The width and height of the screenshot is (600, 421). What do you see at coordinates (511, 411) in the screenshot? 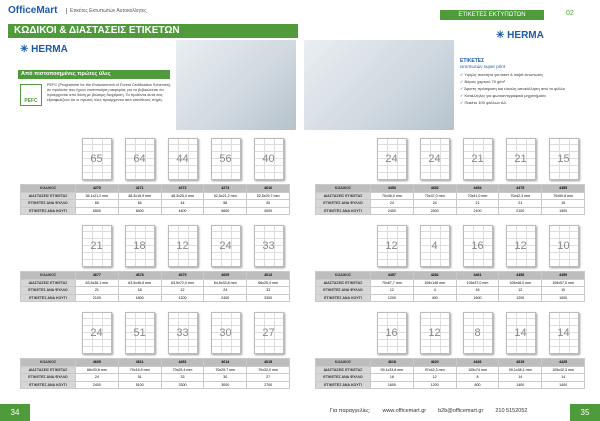
I see `phone: 210 5152052` at bounding box center [511, 411].